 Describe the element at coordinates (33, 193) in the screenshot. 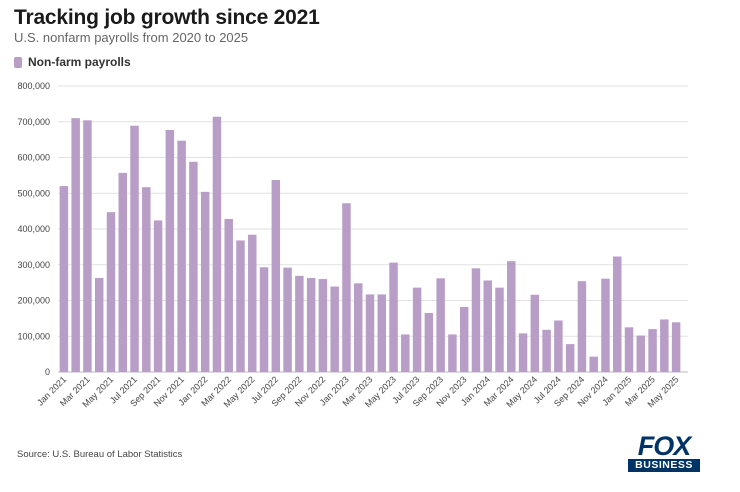

I see `y-tick-label: 500,000` at that location.